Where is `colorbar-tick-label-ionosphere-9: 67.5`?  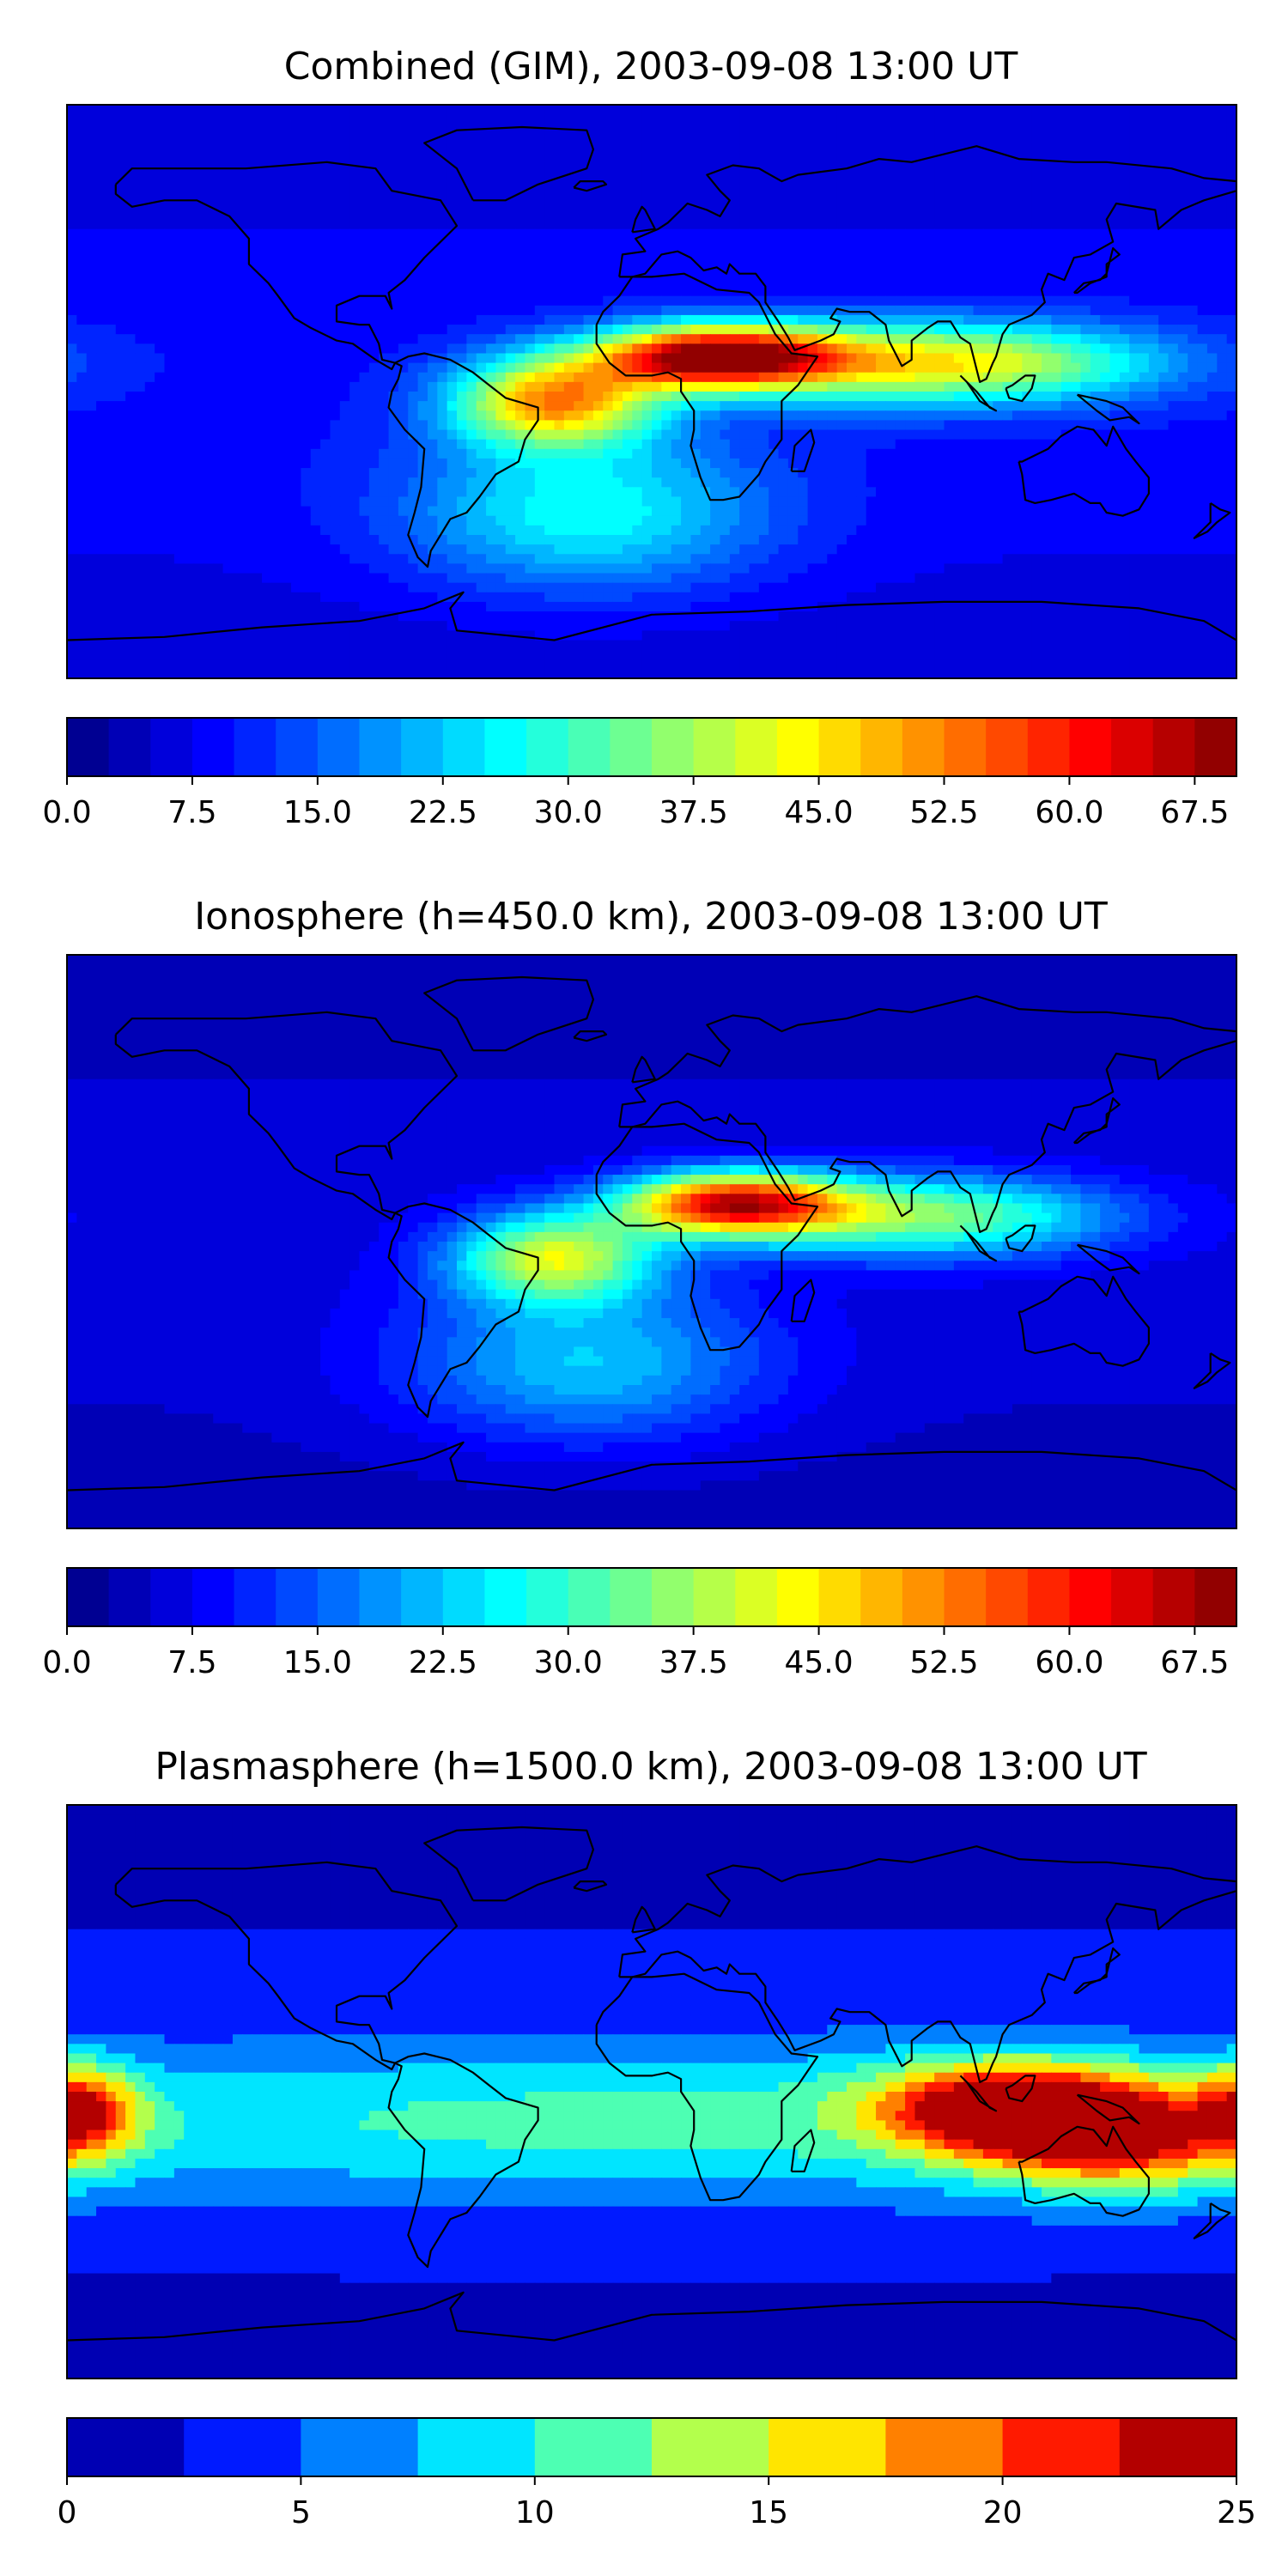
colorbar-tick-label-ionosphere-9: 67.5 is located at coordinates (1195, 1663).